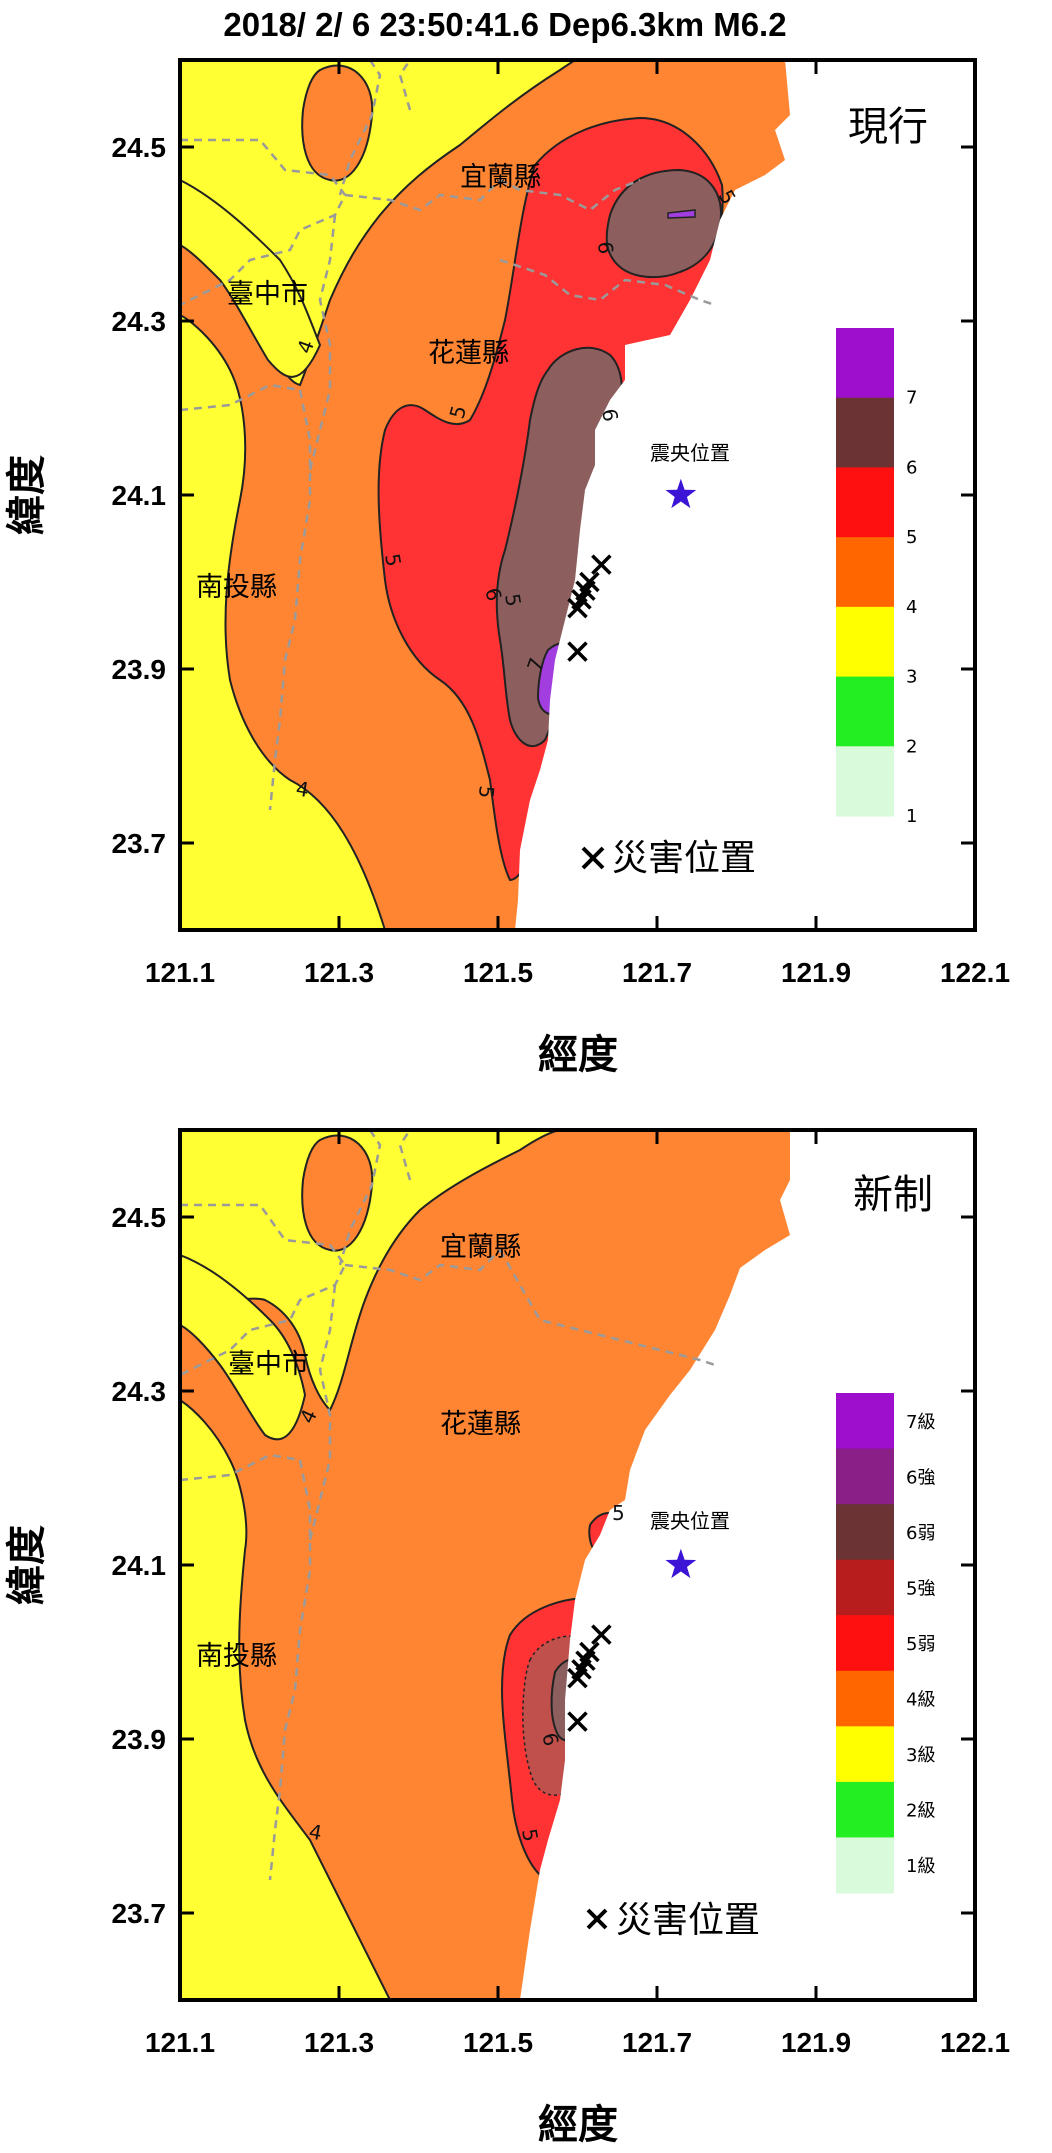 The image size is (1052, 2153). I want to click on figure-title: 2018/ 2/ 6 23:50:41.6 Dep6.3km M6.2, so click(504, 24).